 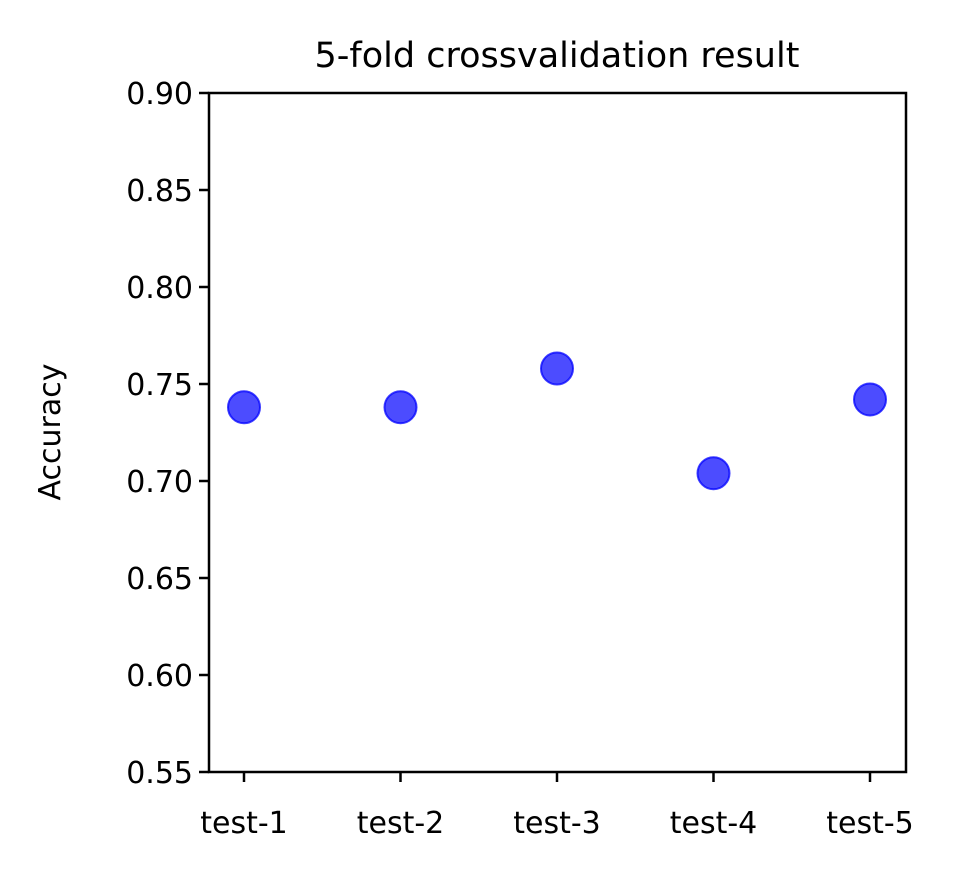 What do you see at coordinates (870, 823) in the screenshot?
I see `x-tick-label: test-5` at bounding box center [870, 823].